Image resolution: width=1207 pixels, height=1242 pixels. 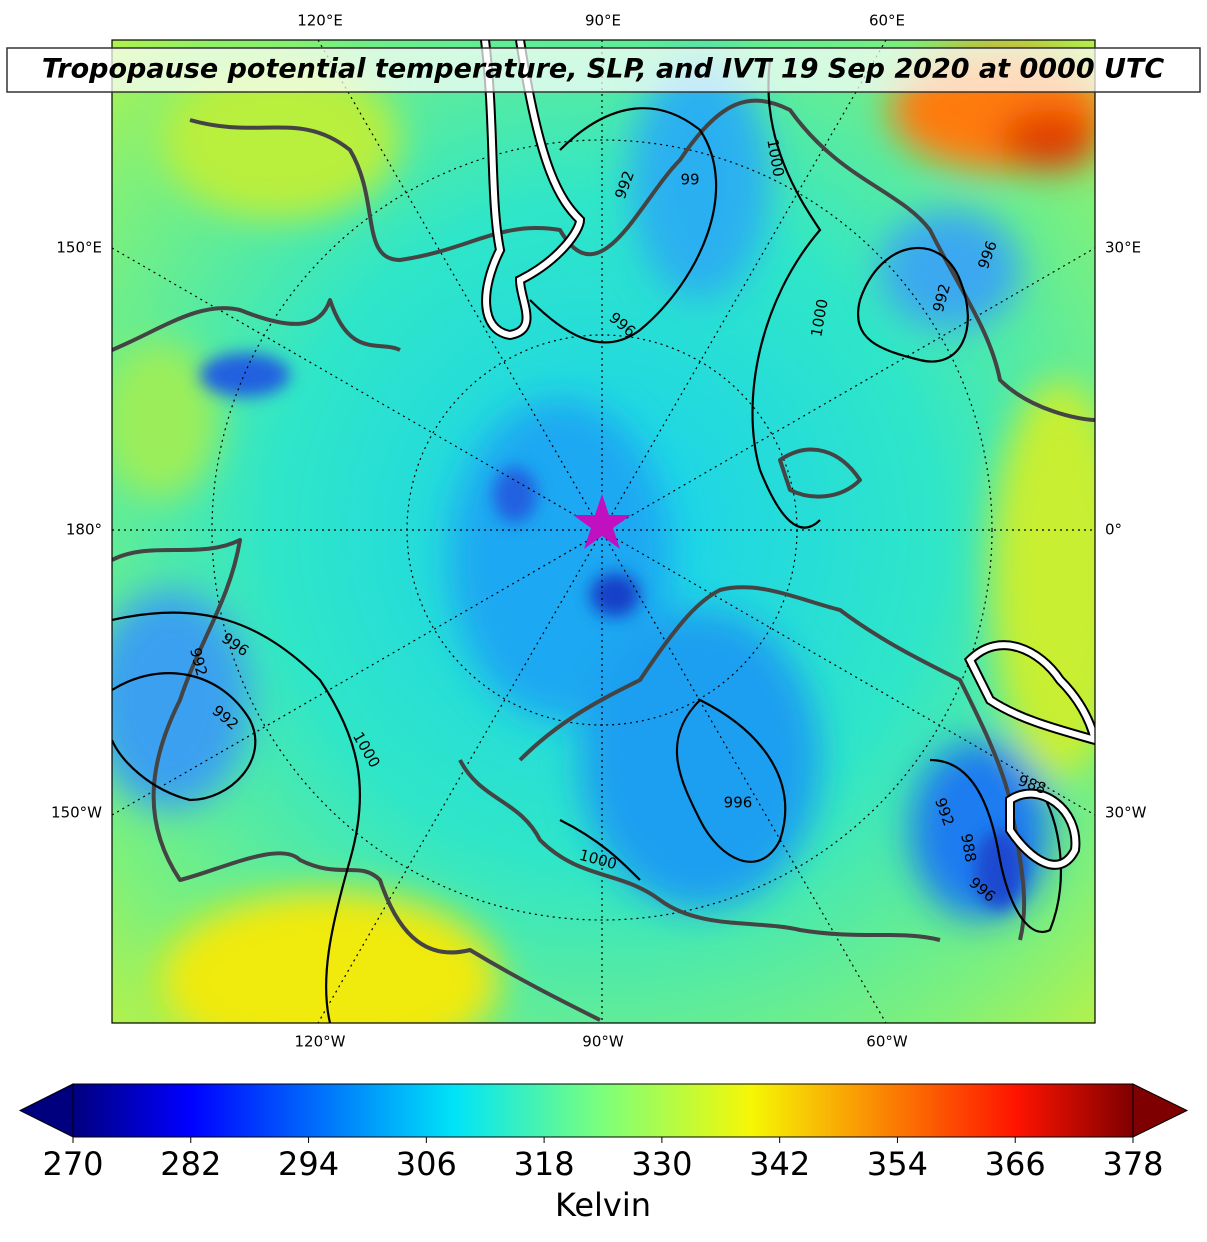 I want to click on lon-label: 120°E, so click(x=320, y=21).